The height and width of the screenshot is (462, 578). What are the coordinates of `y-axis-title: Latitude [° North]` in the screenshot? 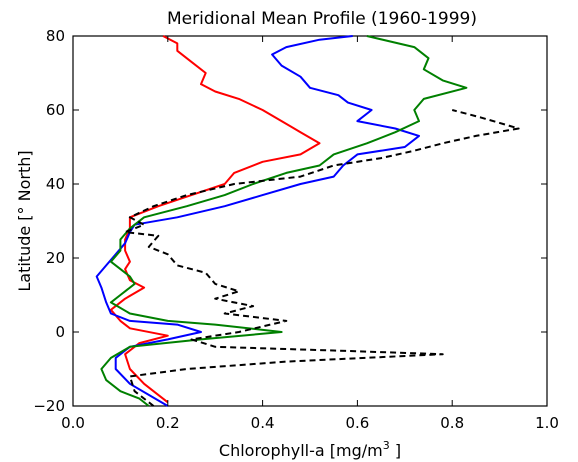 It's located at (24, 220).